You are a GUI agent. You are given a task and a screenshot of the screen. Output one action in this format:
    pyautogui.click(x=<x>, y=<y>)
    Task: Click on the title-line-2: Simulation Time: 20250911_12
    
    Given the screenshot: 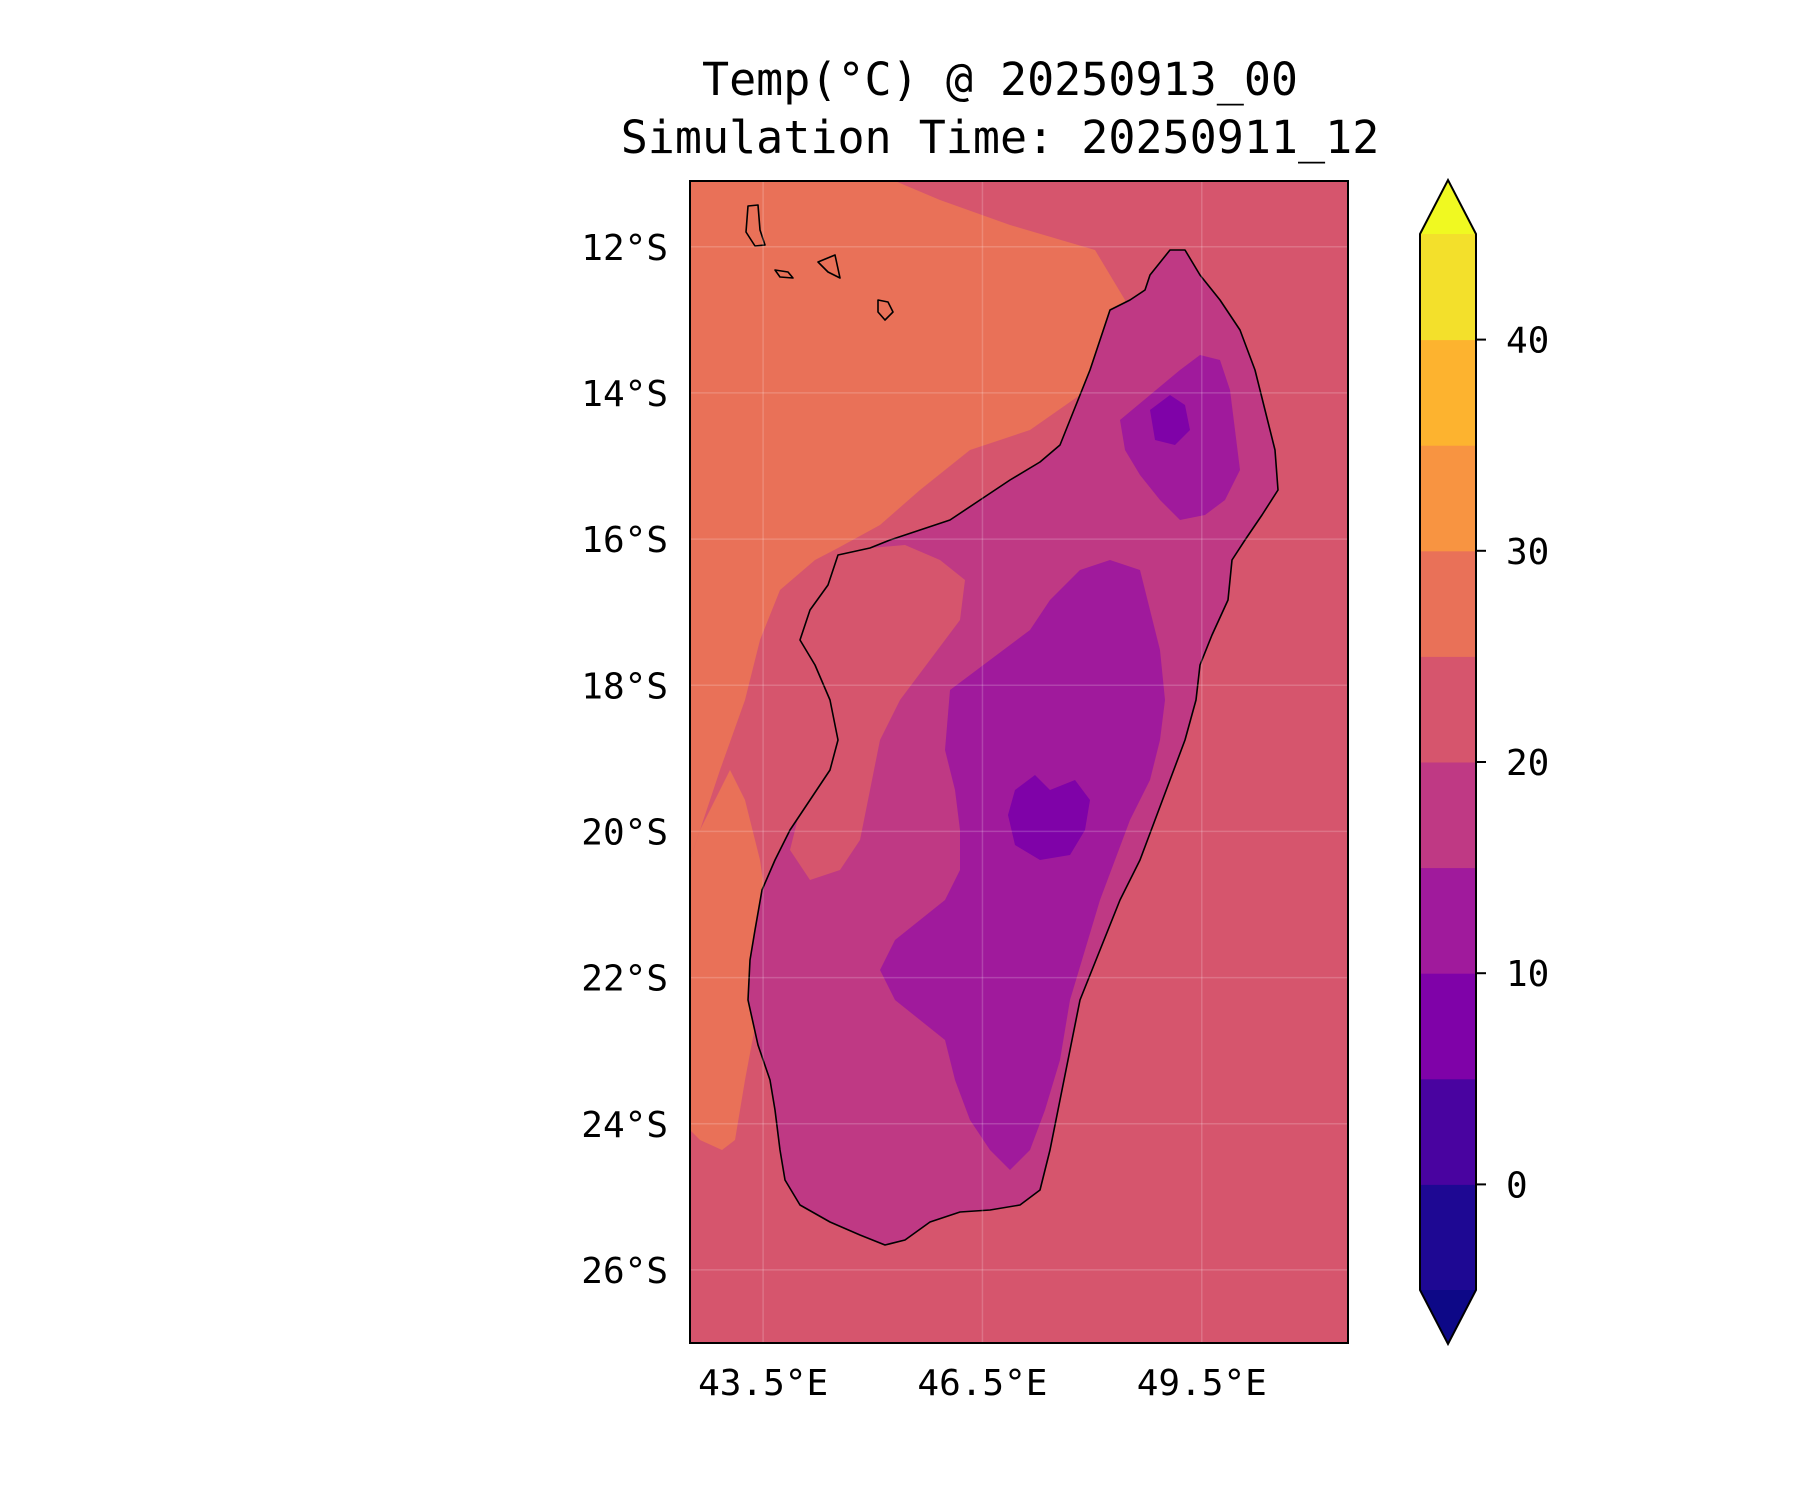 What is the action you would take?
    pyautogui.click(x=1000, y=137)
    